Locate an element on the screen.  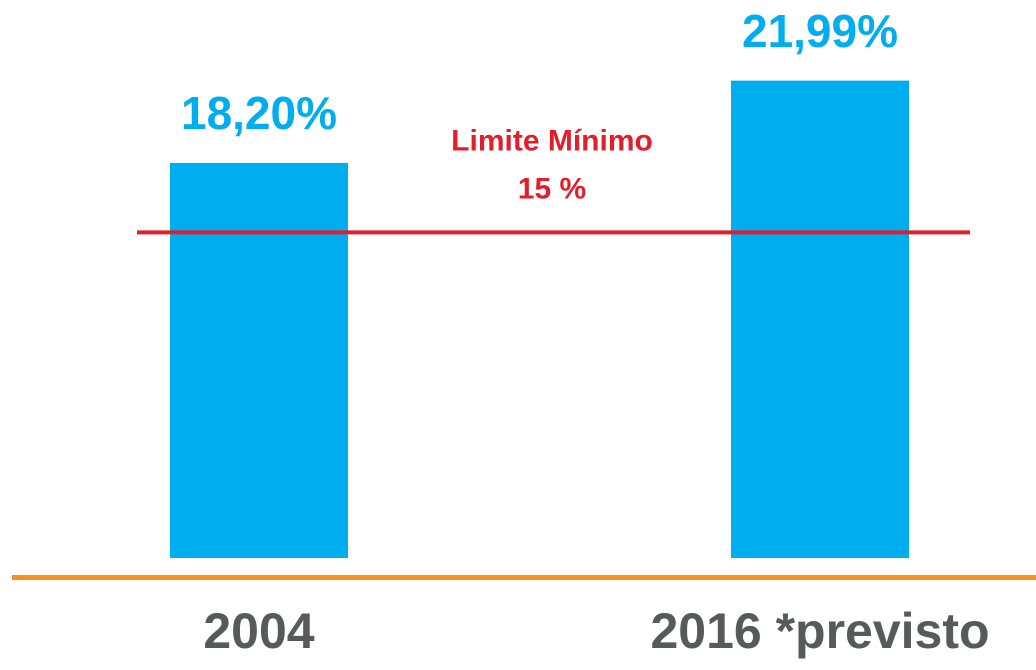
x-tick-label: 2016 *previsto is located at coordinates (819, 631).